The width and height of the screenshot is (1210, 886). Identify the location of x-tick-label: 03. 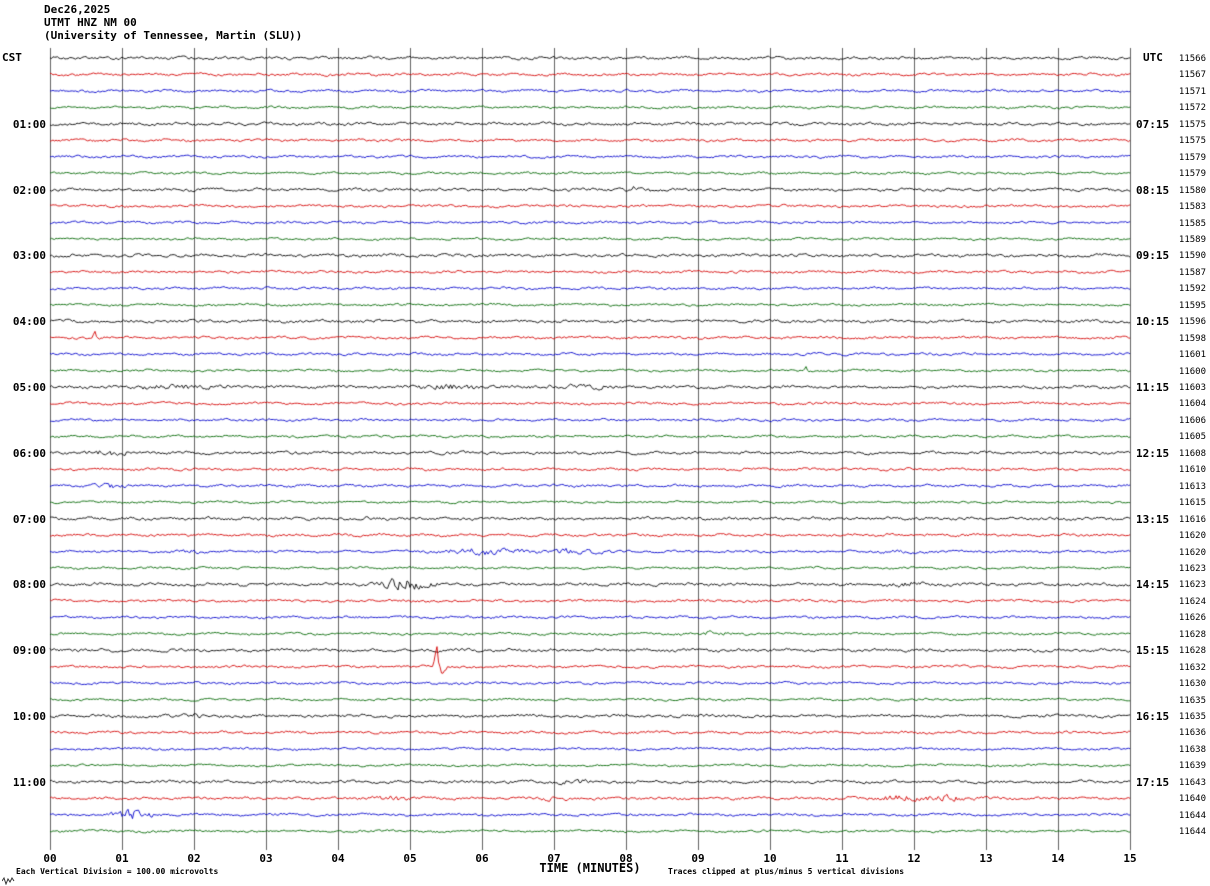
(266, 858).